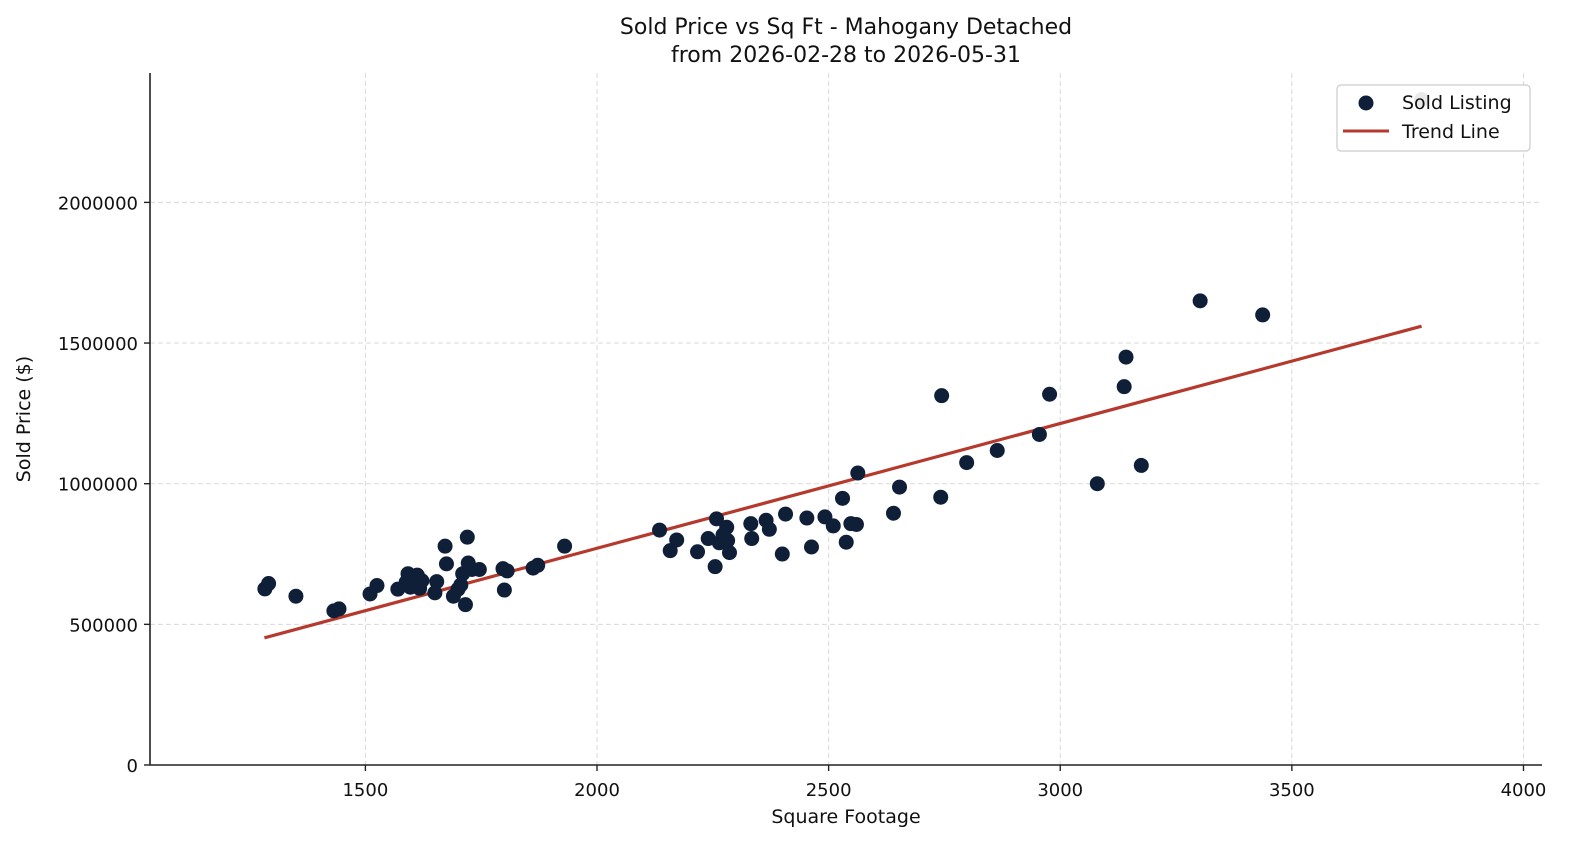 Image resolution: width=1572 pixels, height=845 pixels. What do you see at coordinates (1366, 103) in the screenshot?
I see `legend-marker-sold-listing` at bounding box center [1366, 103].